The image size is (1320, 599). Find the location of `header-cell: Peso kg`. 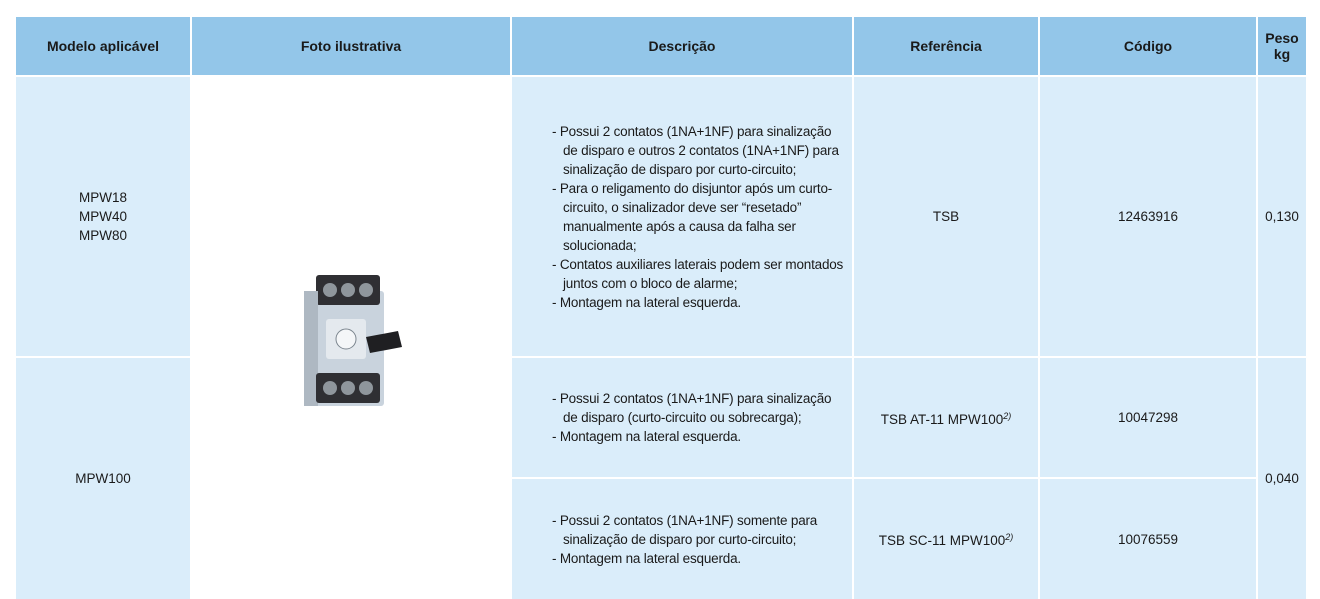

header-cell: Peso kg is located at coordinates (1281, 46).